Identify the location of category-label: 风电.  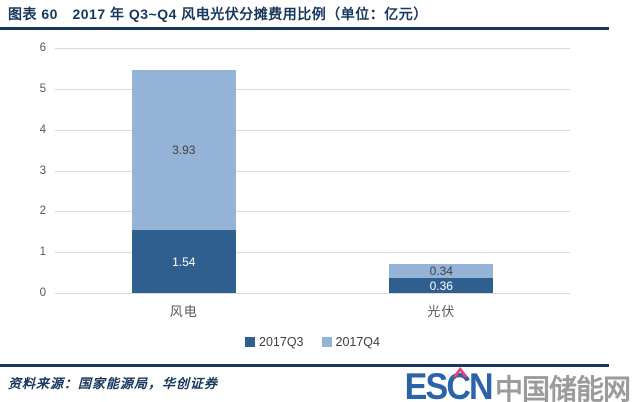
(183, 311).